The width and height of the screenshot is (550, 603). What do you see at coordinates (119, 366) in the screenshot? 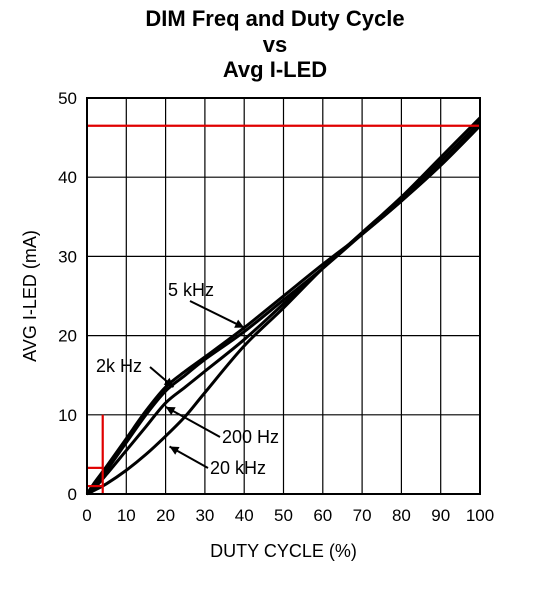
I see `annotation-label-2khz: 2k Hz` at bounding box center [119, 366].